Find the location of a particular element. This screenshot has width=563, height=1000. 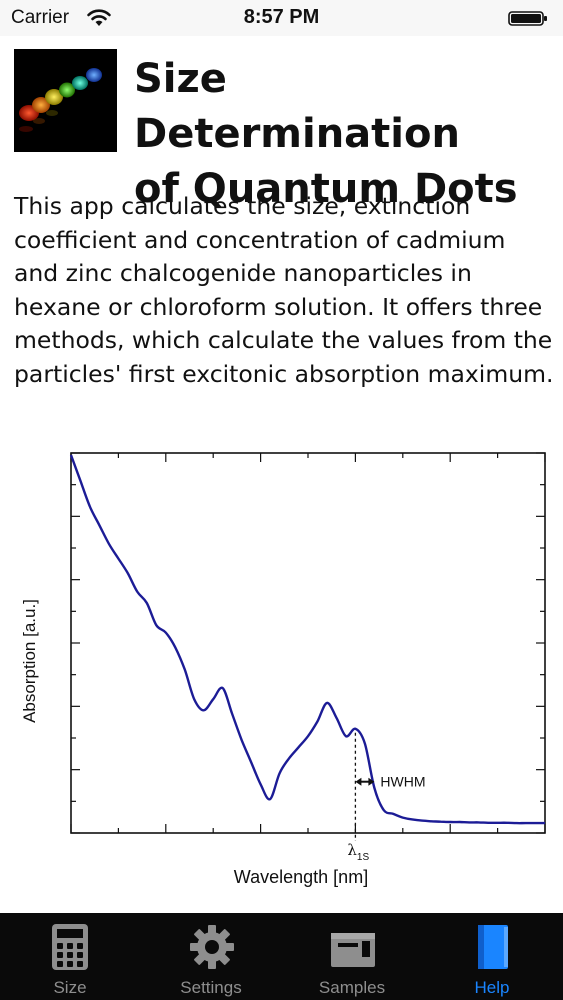

title-line-2: of Quantum Dots is located at coordinates (326, 189).